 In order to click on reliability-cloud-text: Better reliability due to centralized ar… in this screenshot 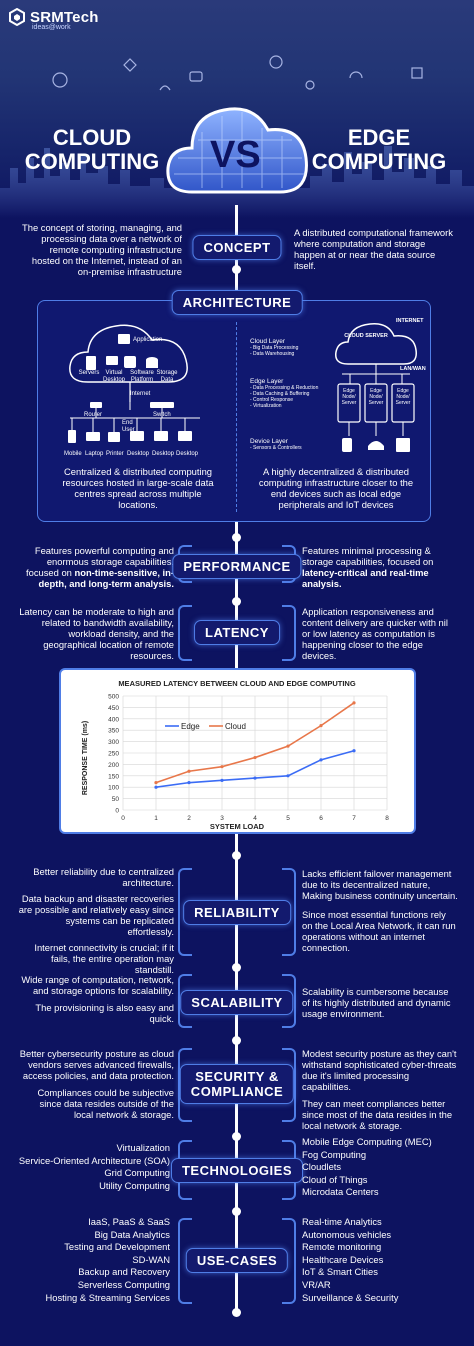, I will do `click(96, 920)`.